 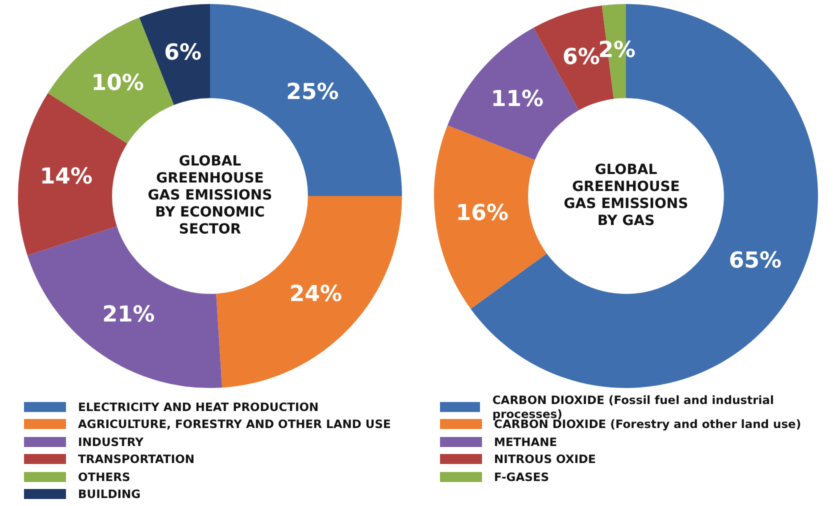 I want to click on data-label: 65%, so click(x=755, y=261).